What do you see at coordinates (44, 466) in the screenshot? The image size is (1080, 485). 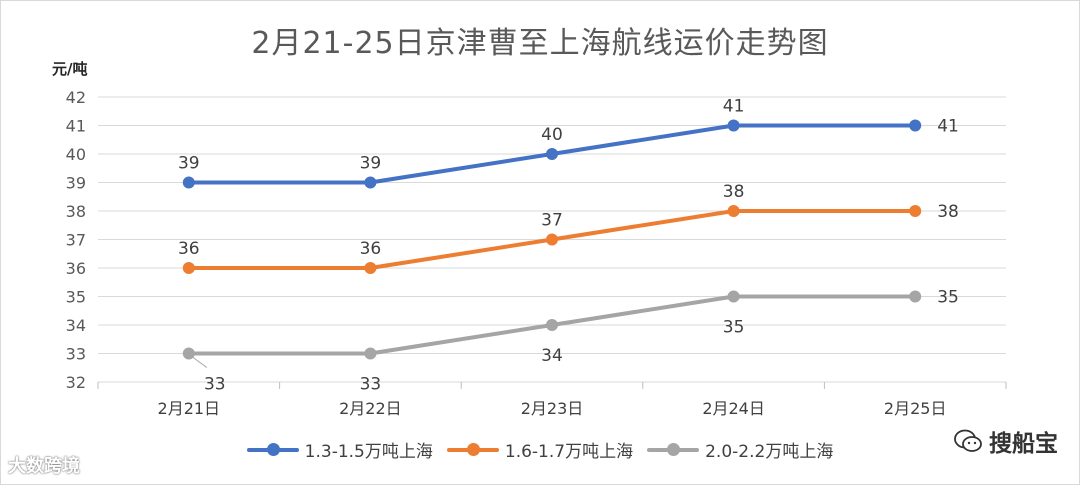 I see `watermark-left: 大数跨境` at bounding box center [44, 466].